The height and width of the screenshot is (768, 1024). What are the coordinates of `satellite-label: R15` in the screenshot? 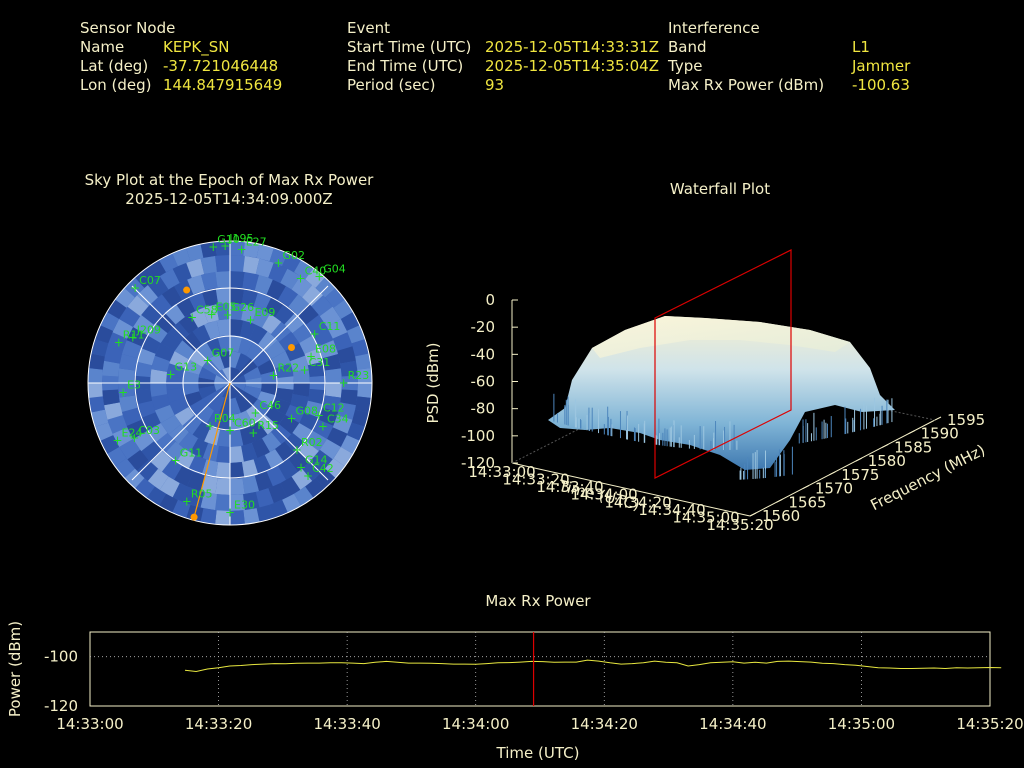 It's located at (268, 425).